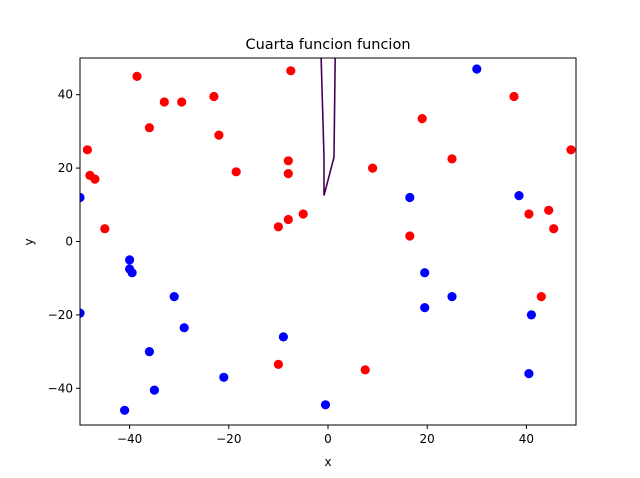 The image size is (640, 478). I want to click on y-axis-ticks: −40 −20 0 20 40, so click(64, 241).